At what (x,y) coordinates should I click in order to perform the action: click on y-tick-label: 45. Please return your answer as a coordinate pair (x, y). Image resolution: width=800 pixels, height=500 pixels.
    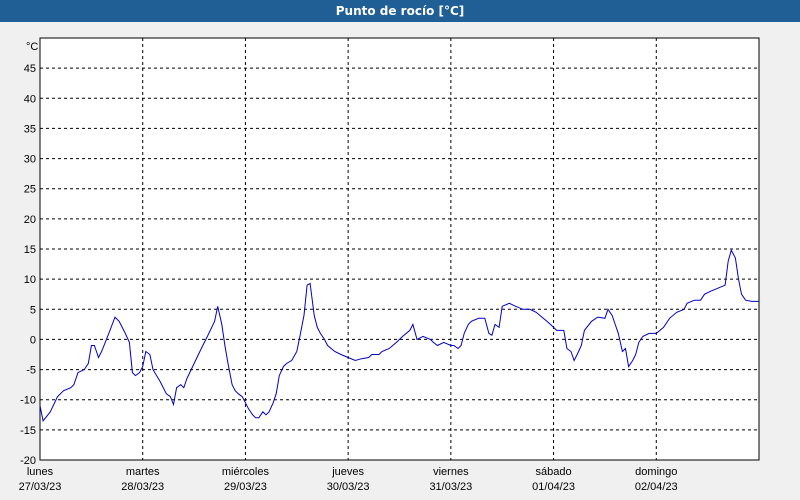
    Looking at the image, I should click on (30, 69).